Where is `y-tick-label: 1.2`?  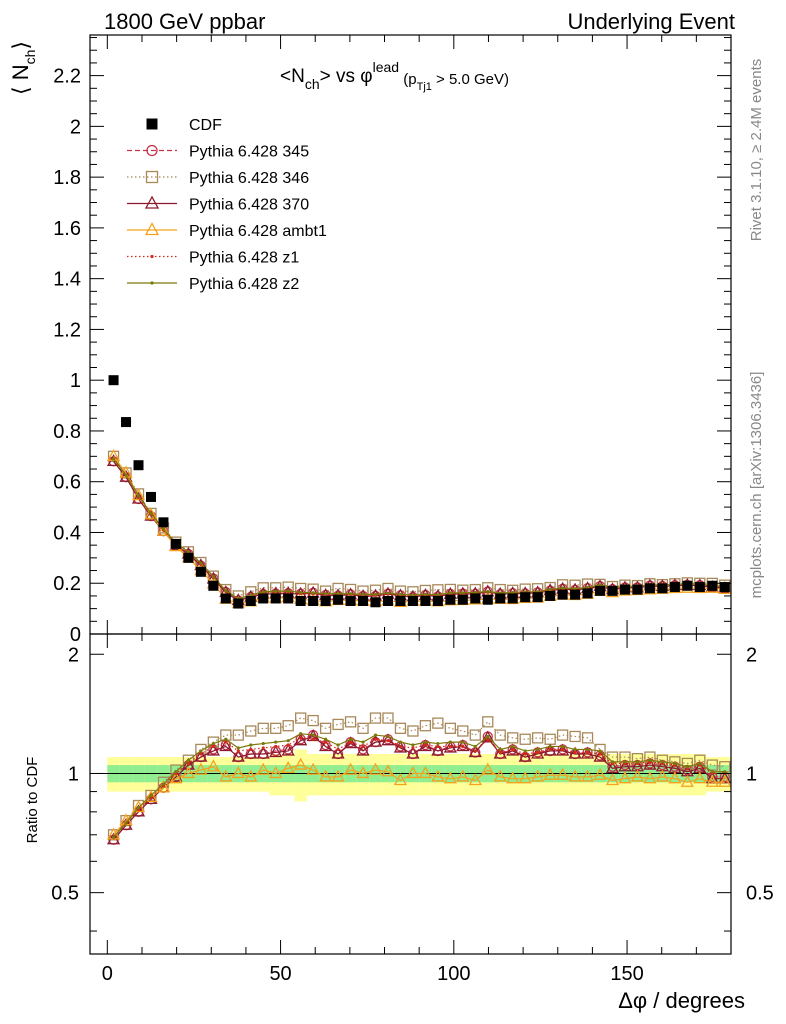
y-tick-label: 1.2 is located at coordinates (67, 330).